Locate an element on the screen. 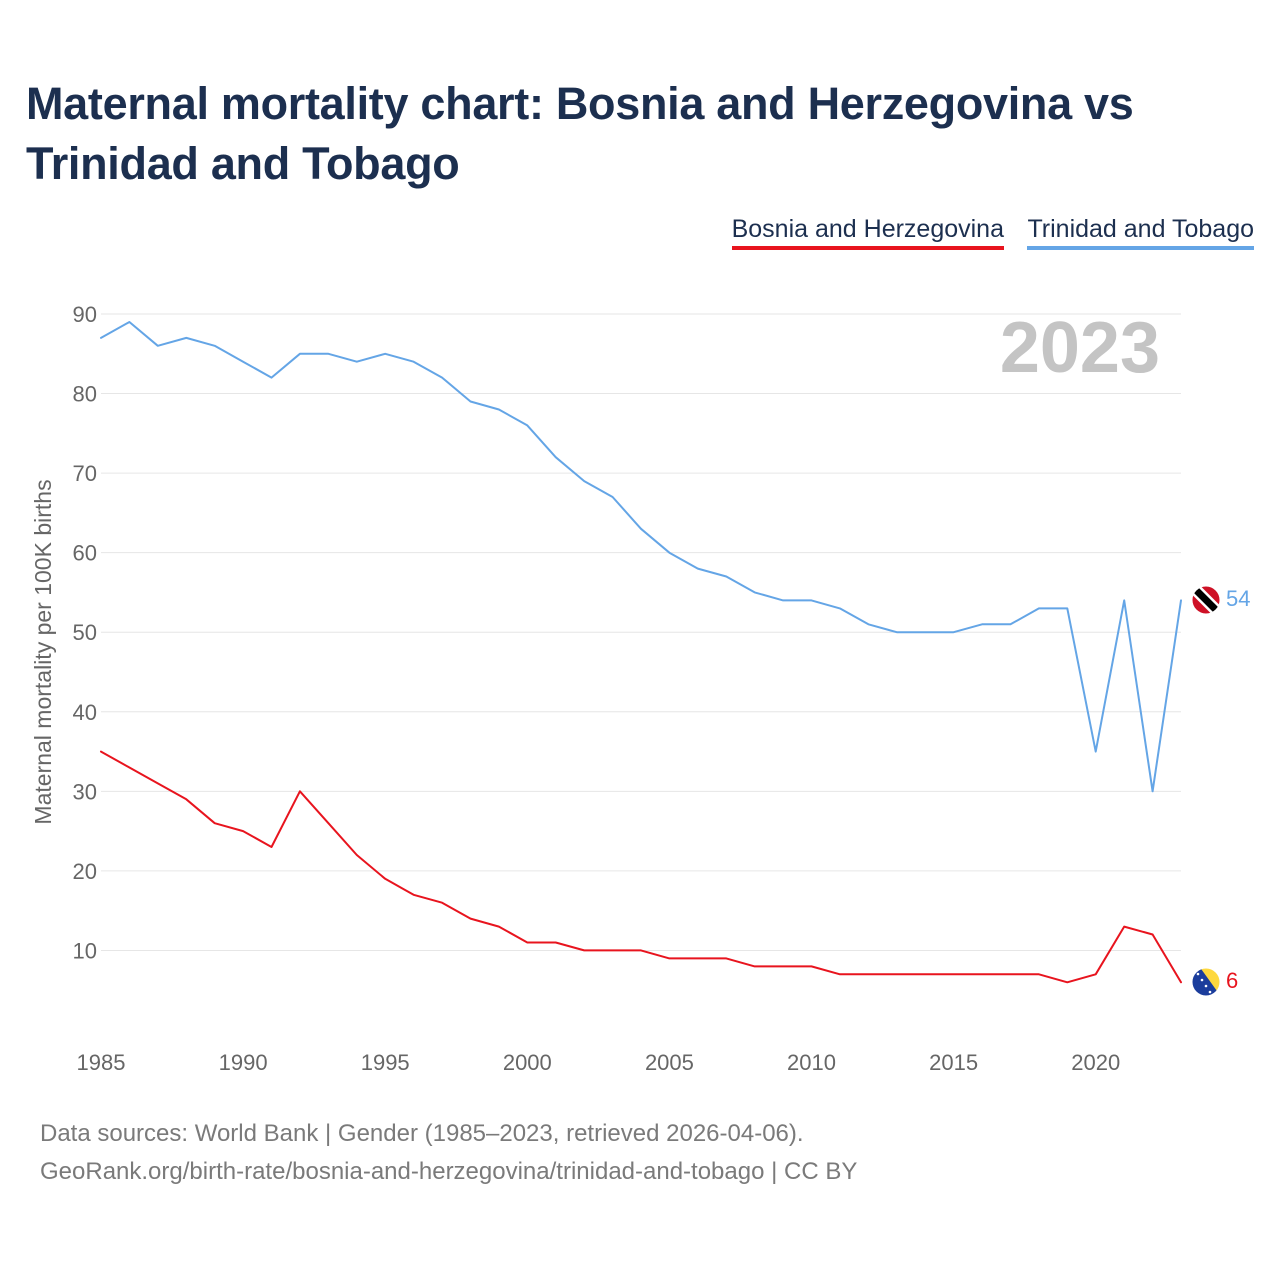 The image size is (1280, 1280). y-tick-label: 80 is located at coordinates (85, 394).